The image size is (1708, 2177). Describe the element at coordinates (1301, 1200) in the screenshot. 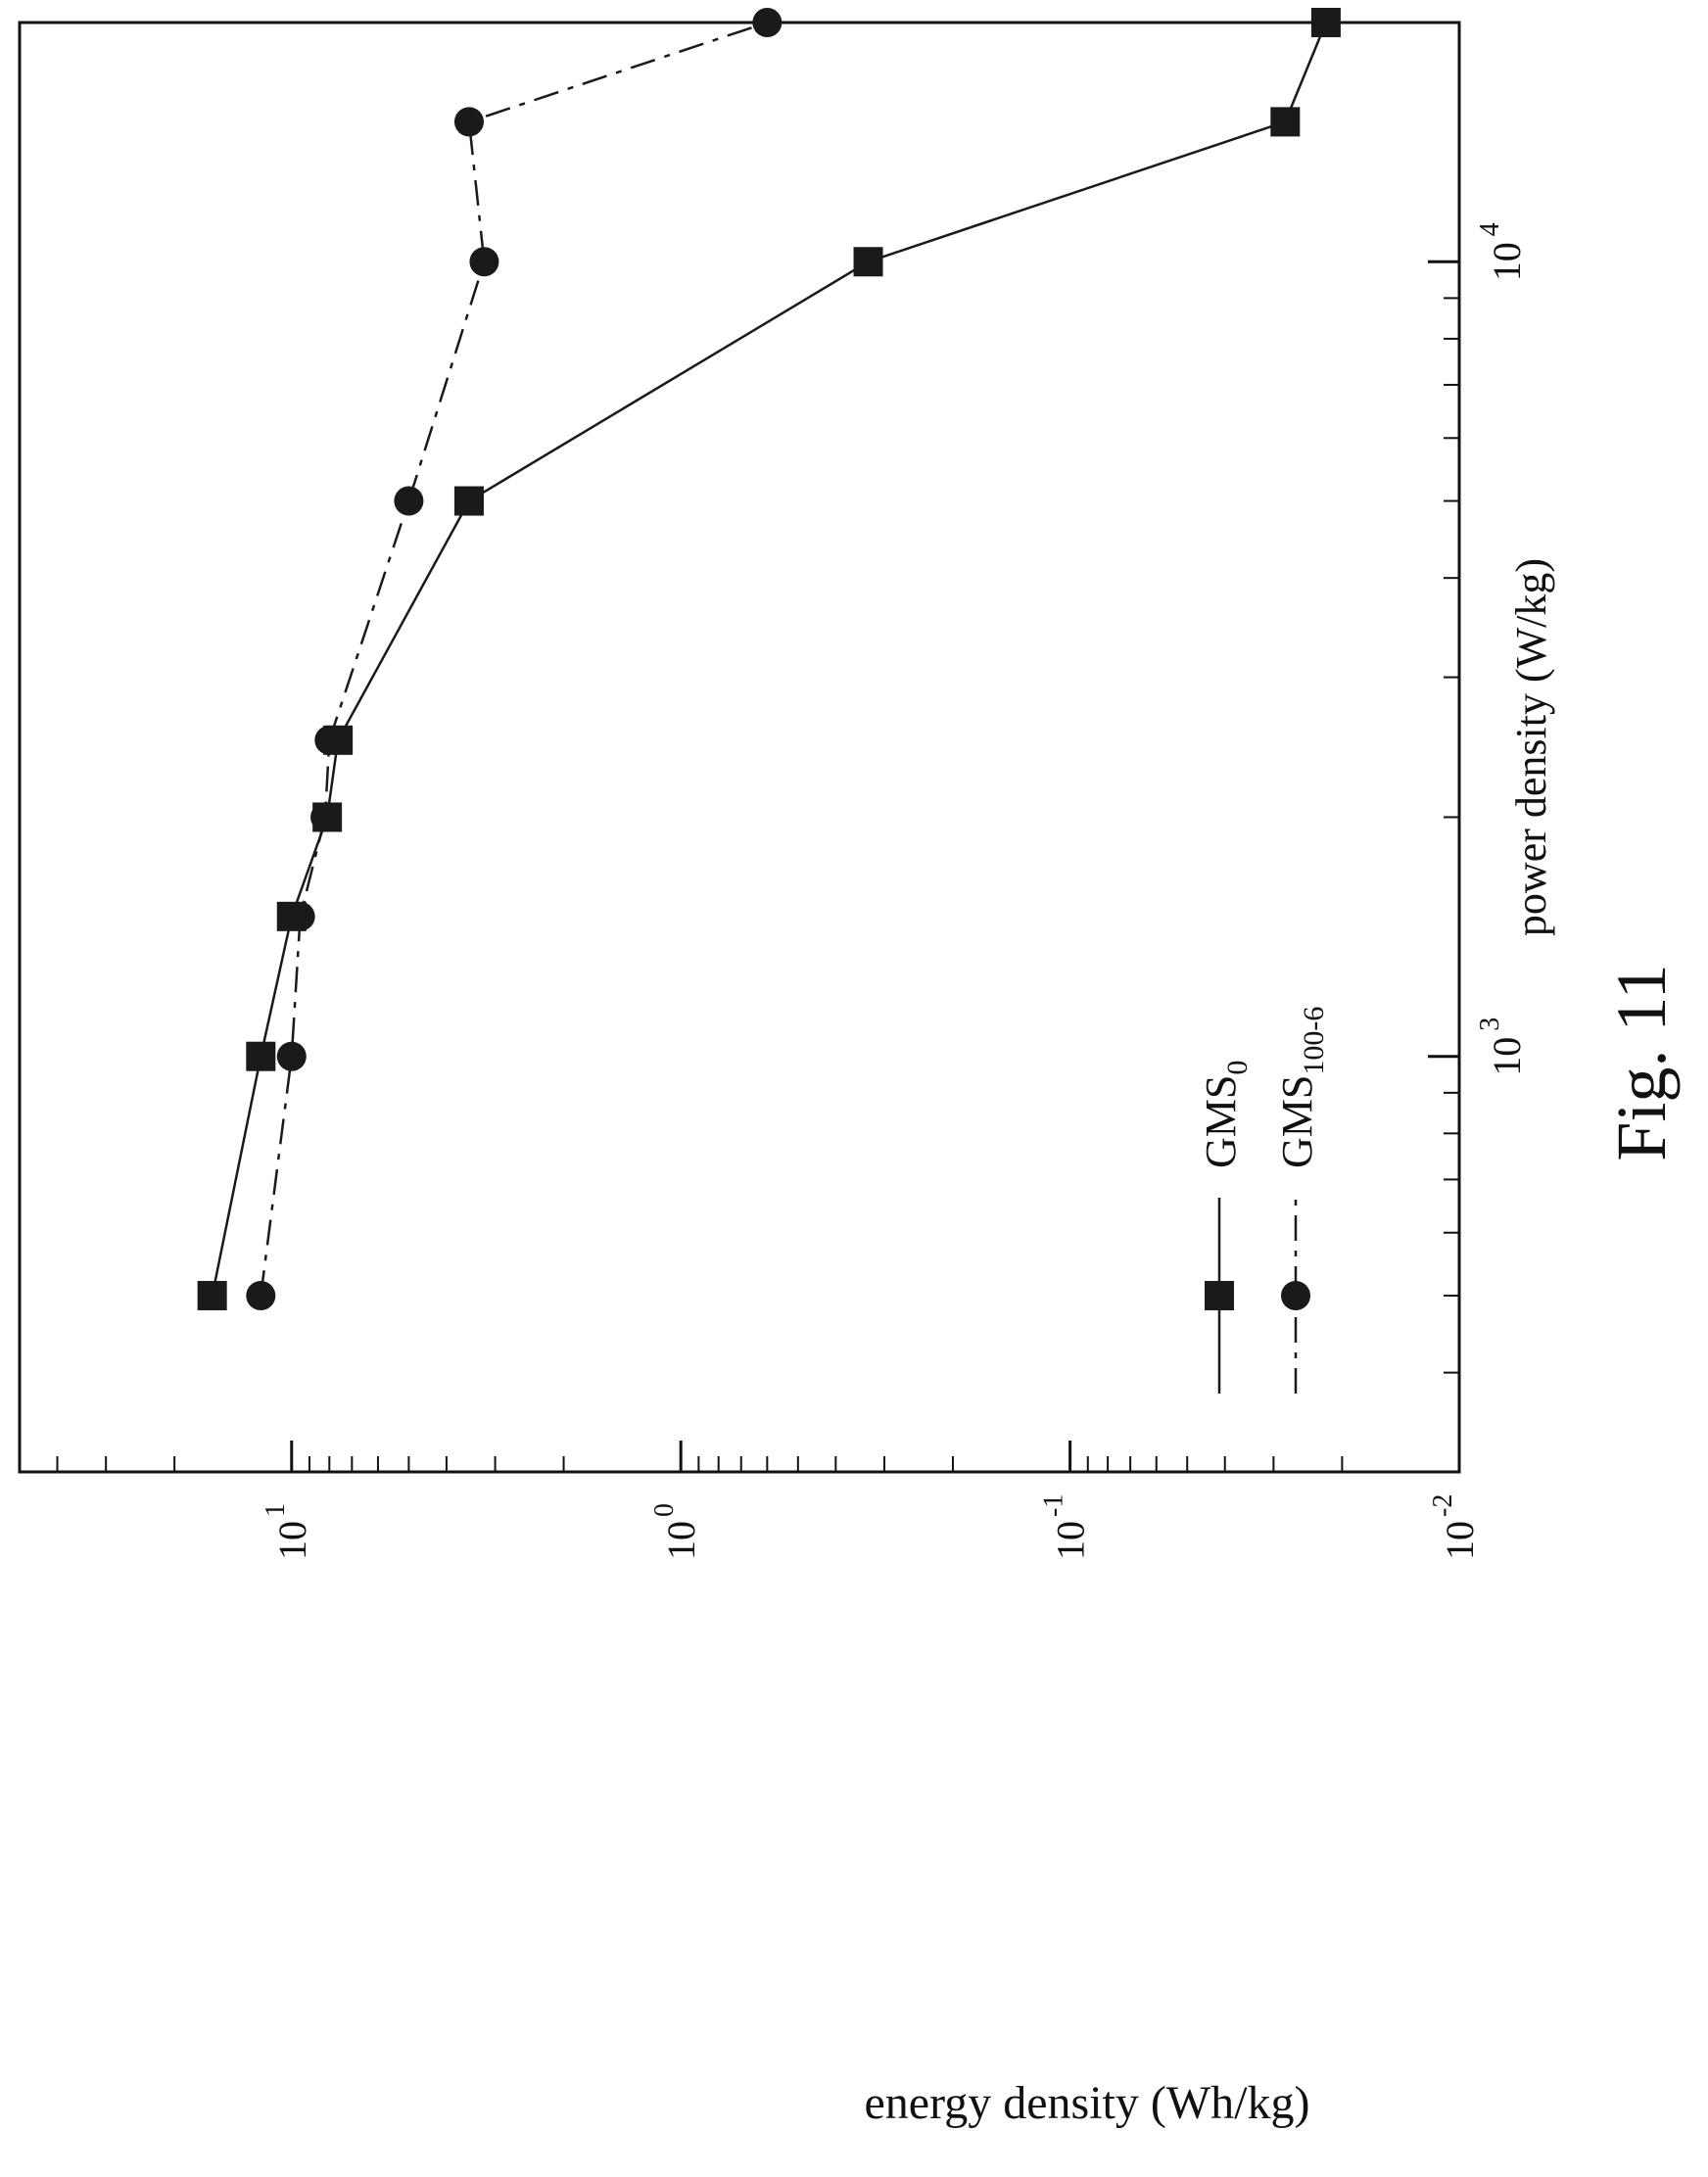

I see `legend-entry-1: GMS100-6` at that location.